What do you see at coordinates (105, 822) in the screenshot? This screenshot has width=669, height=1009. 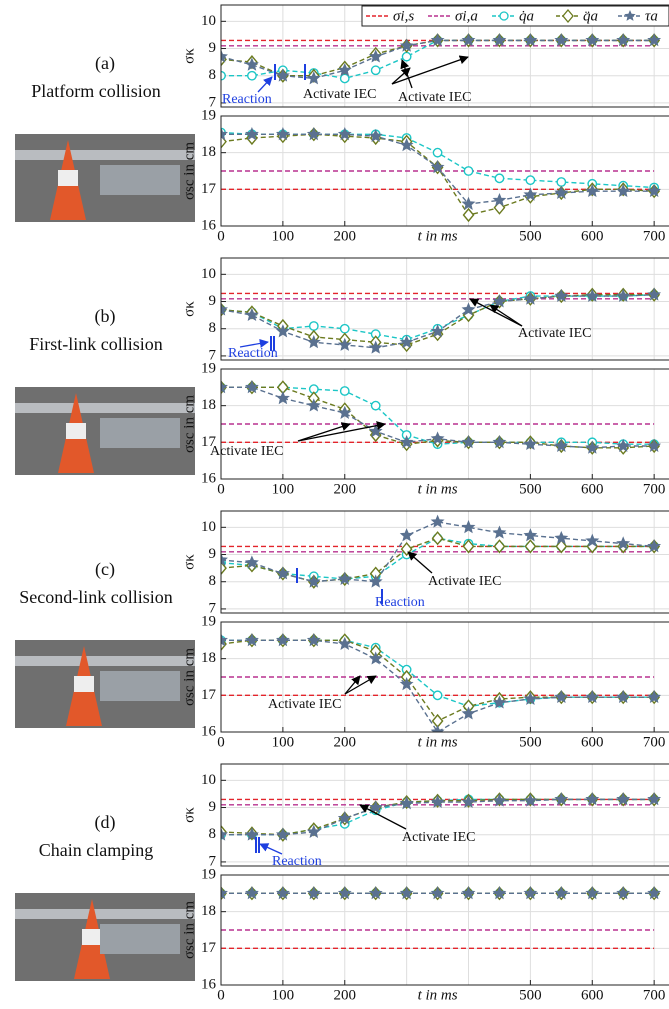 I see `panel-label: (d)` at bounding box center [105, 822].